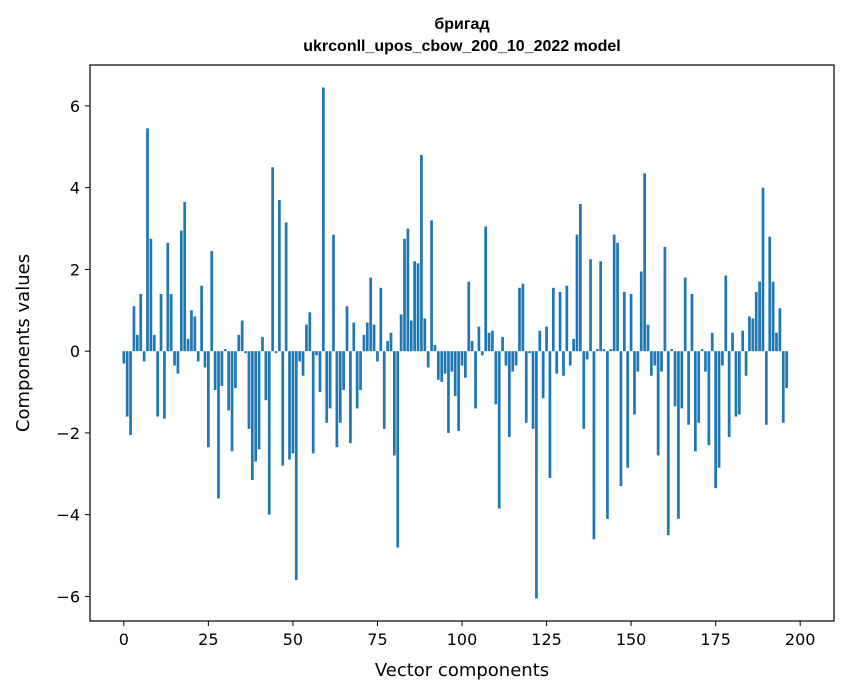 The image size is (847, 696). What do you see at coordinates (462, 639) in the screenshot?
I see `x-tick-label: 100` at bounding box center [462, 639].